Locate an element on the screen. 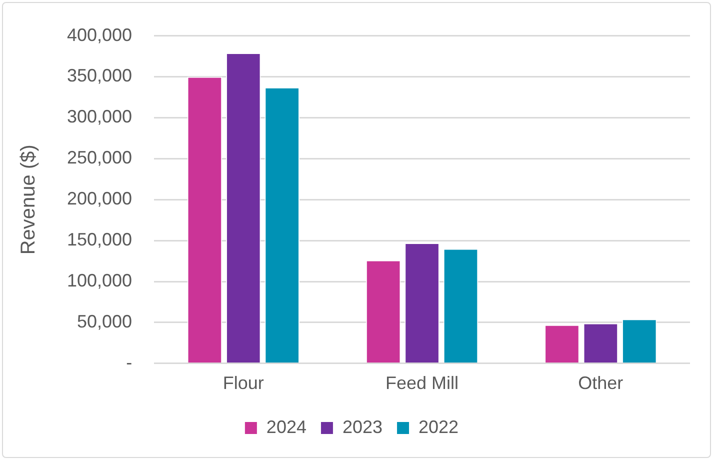 The height and width of the screenshot is (462, 715). y-tick-label: 100,000 is located at coordinates (99, 280).